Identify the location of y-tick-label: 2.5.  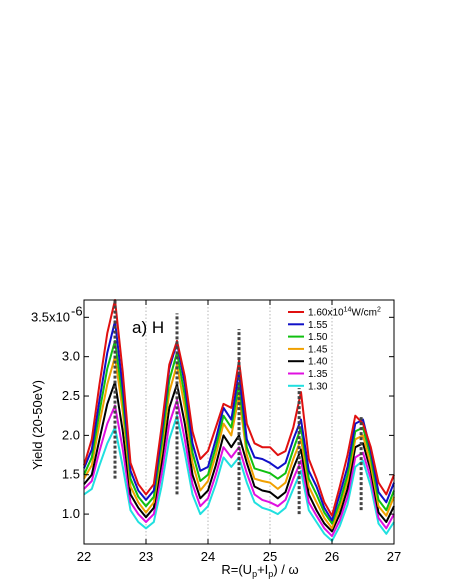
(71, 395).